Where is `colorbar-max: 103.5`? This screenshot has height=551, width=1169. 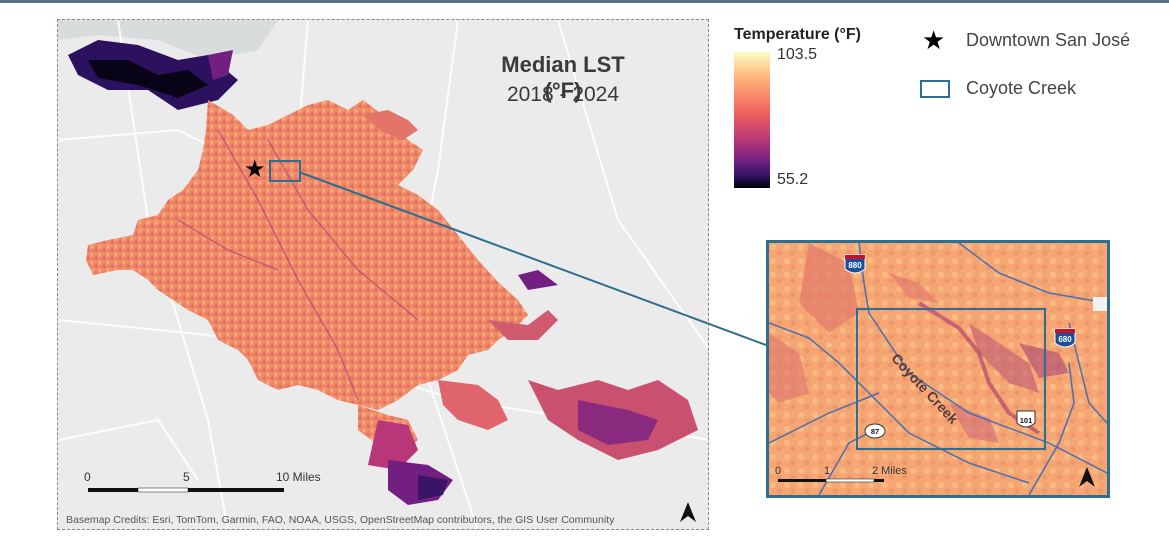
colorbar-max: 103.5 is located at coordinates (797, 54).